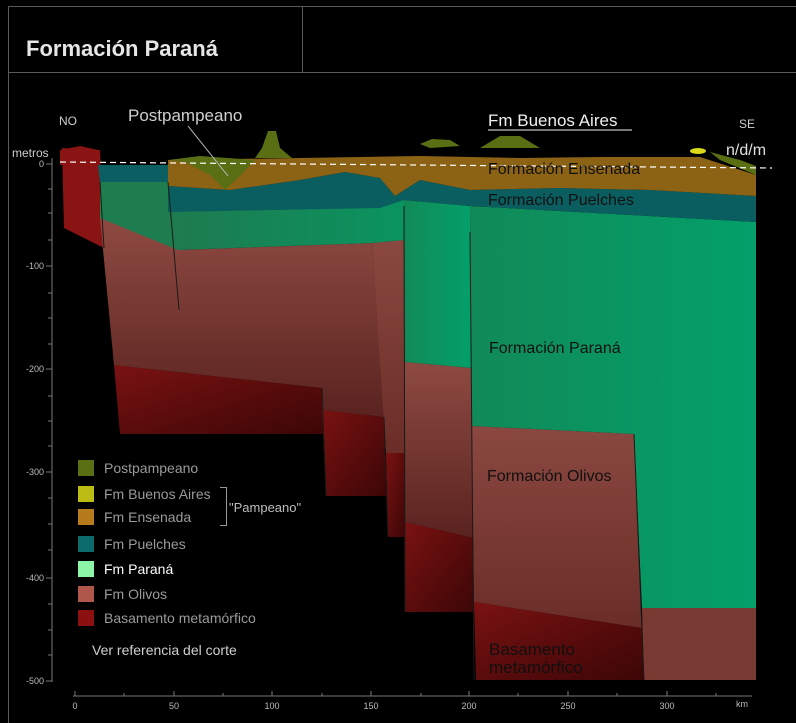 This screenshot has width=796, height=723. Describe the element at coordinates (74, 706) in the screenshot. I see `x-tick-label: 0` at that location.